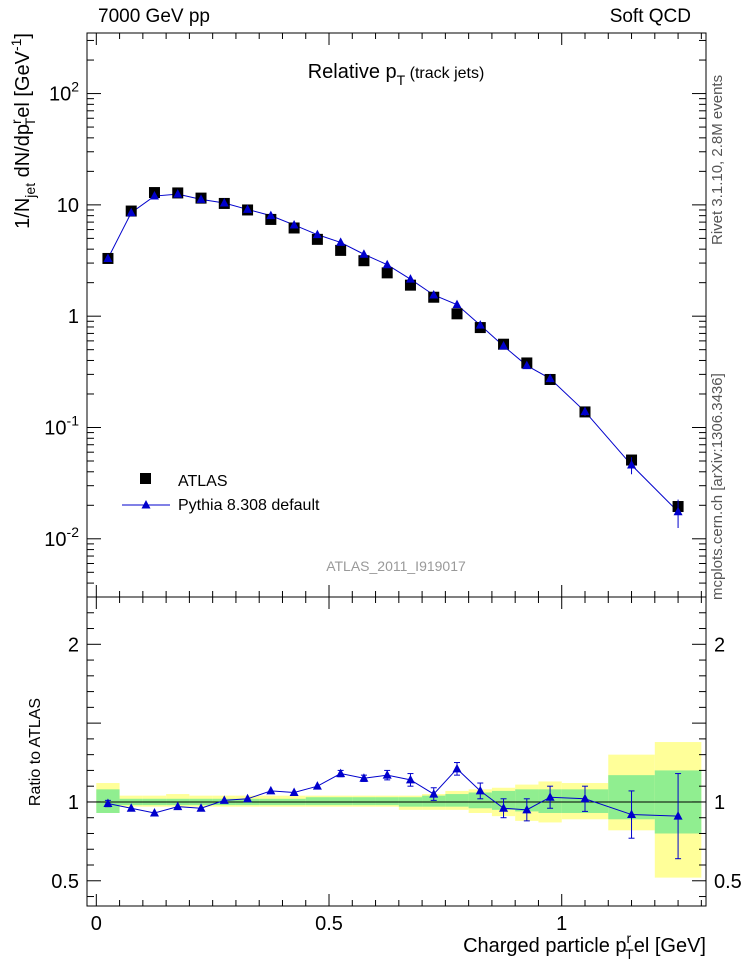  I want to click on y-axis-label-part: dN/dp, so click(23, 153).